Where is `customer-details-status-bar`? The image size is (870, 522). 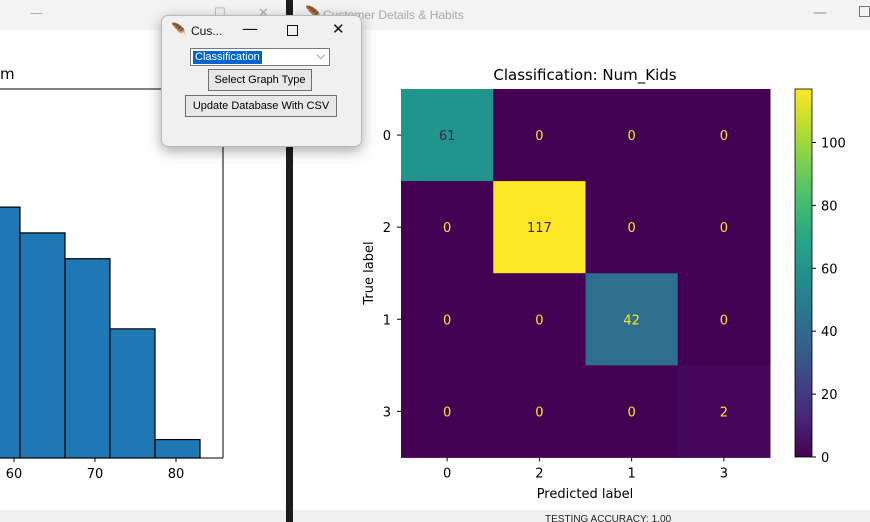
customer-details-status-bar is located at coordinates (581, 516).